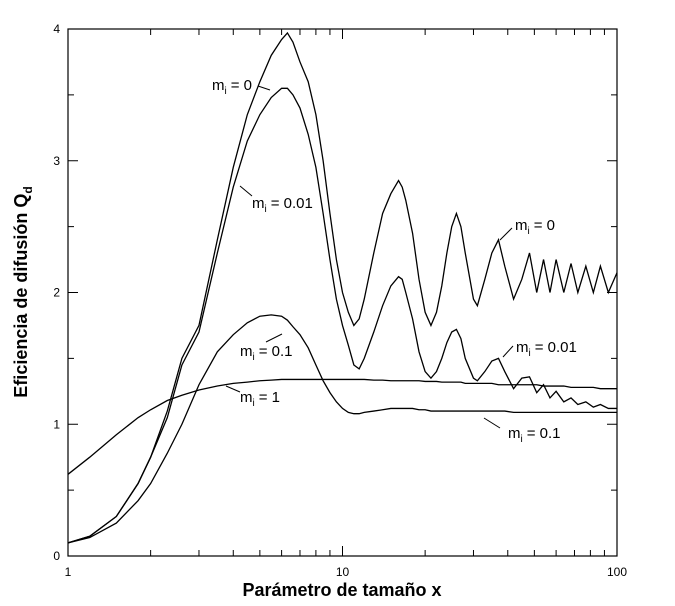  I want to click on y-axis-title: Eficiencia de difusión Qd, so click(23, 291).